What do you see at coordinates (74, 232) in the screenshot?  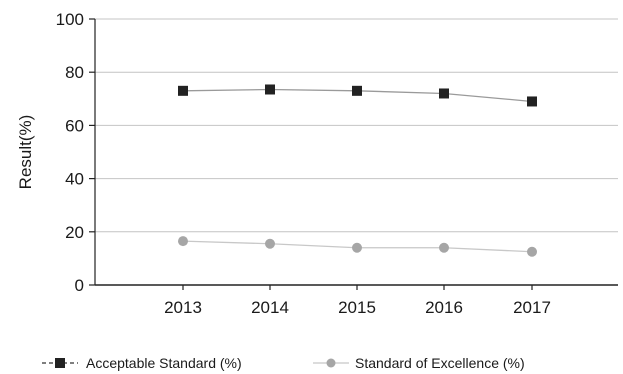 I see `y-tick-label: 20` at bounding box center [74, 232].